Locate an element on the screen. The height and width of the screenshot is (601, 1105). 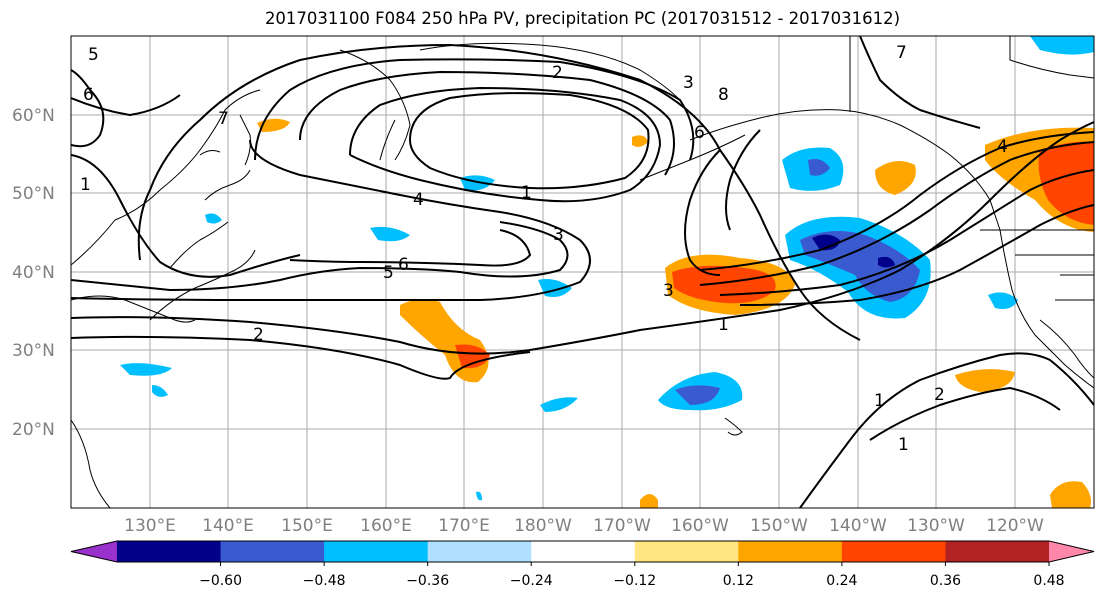
colorbar-tick-label: 0.48 is located at coordinates (1048, 581).